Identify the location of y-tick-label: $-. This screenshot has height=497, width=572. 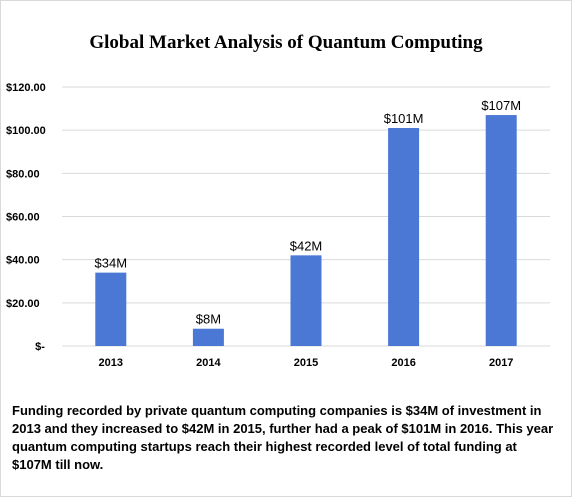
(40, 347).